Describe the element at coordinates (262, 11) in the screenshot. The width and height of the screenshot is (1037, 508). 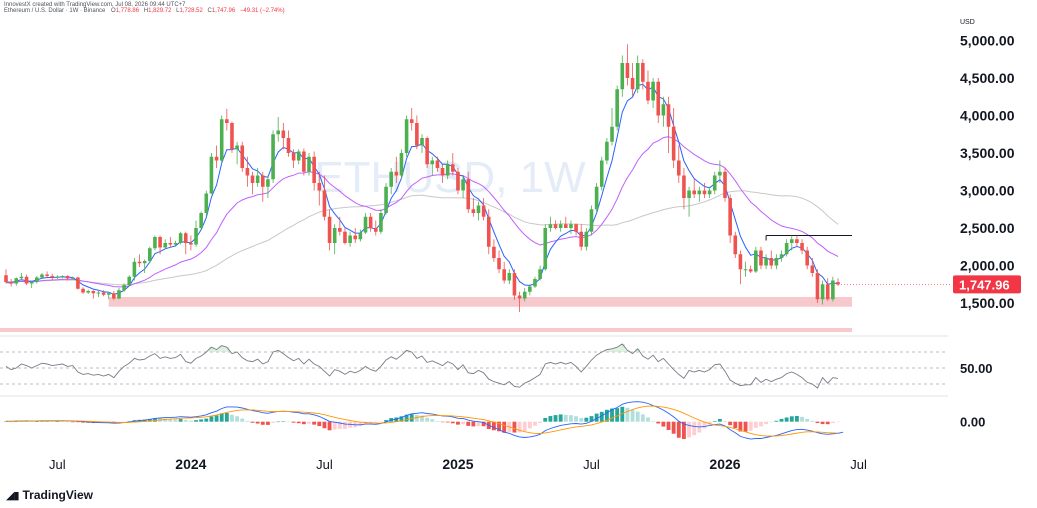
I see `change-value: −49.31 (−2.74%)` at that location.